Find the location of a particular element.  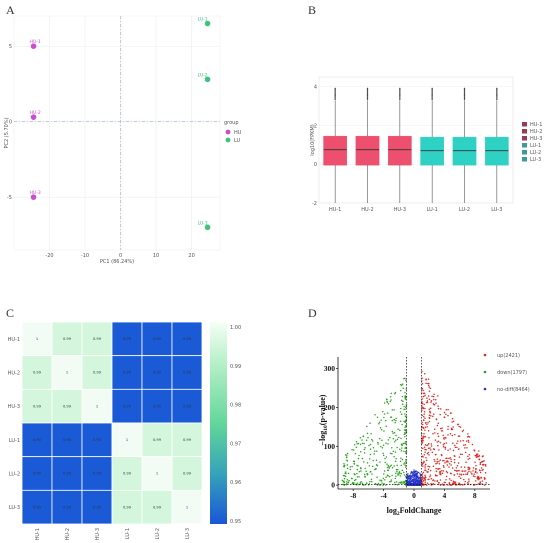

boxplot-panel-bg is located at coordinates (416, 140).